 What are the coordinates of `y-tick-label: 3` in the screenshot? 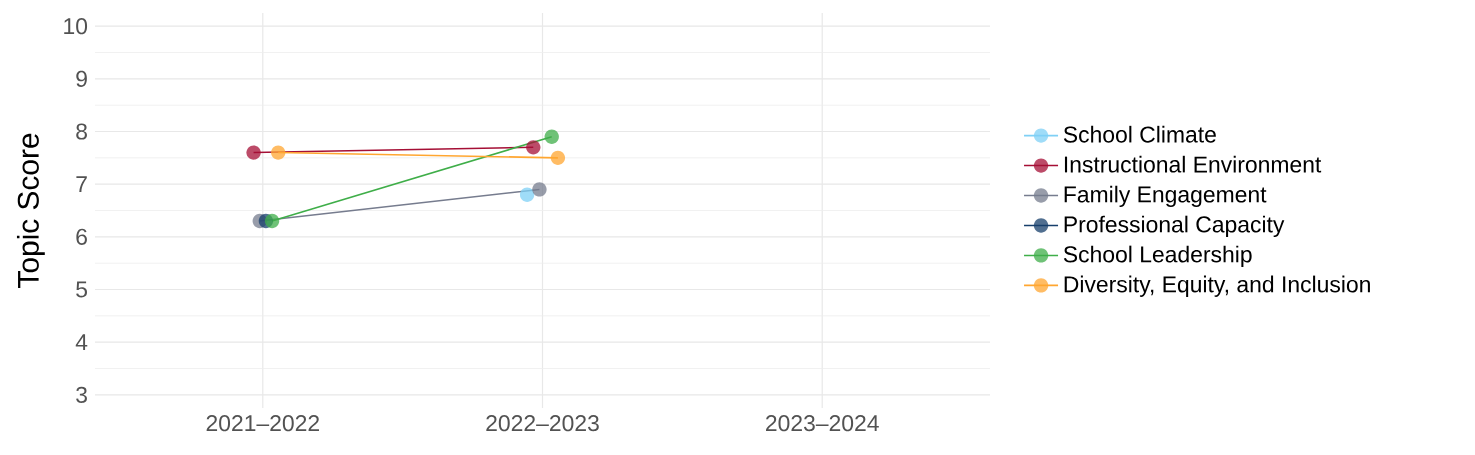 It's located at (81, 394).